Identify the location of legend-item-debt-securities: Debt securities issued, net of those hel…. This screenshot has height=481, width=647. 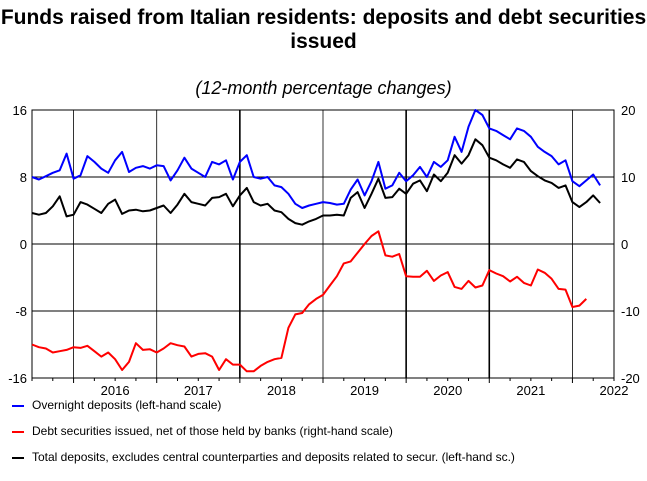
(202, 431).